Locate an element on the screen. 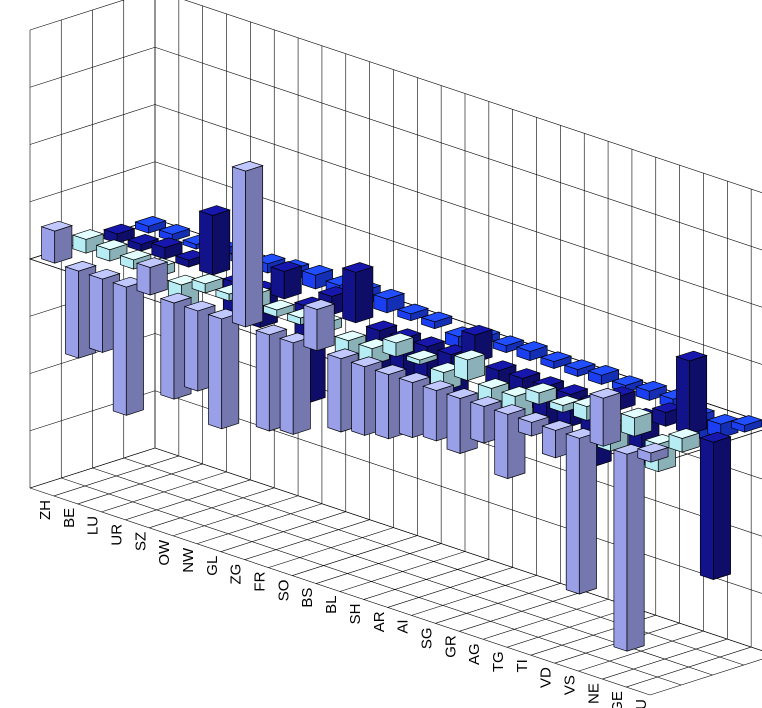 This screenshot has width=762, height=708. category-label-ZG: ZG is located at coordinates (236, 574).